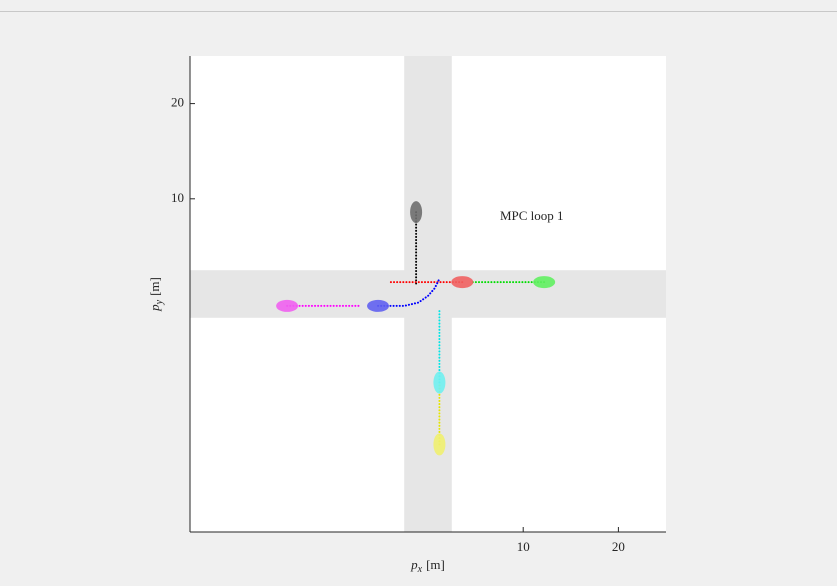  I want to click on annotation: MPC loop 1, so click(532, 215).